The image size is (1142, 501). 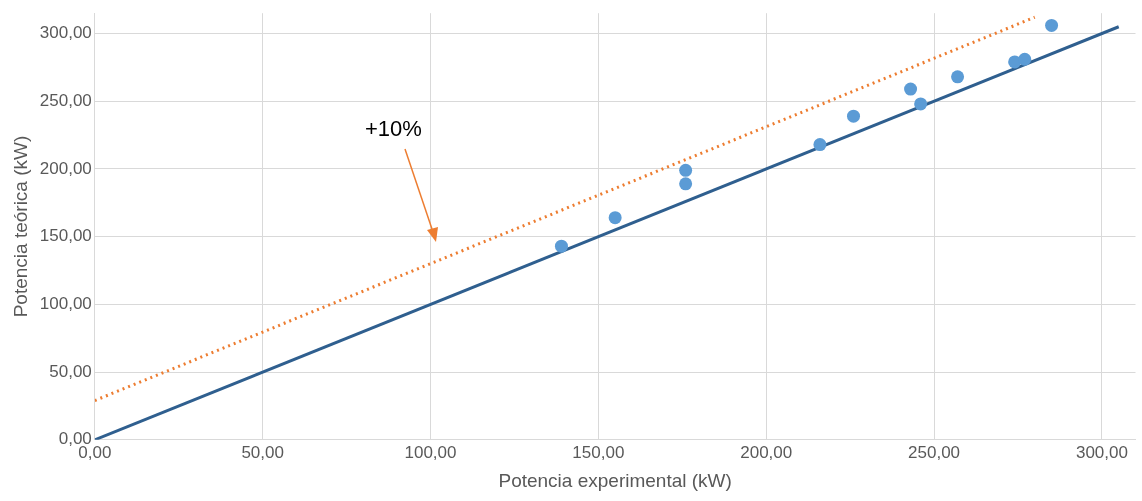 What do you see at coordinates (65, 168) in the screenshot?
I see `y-tick-label: 200,00` at bounding box center [65, 168].